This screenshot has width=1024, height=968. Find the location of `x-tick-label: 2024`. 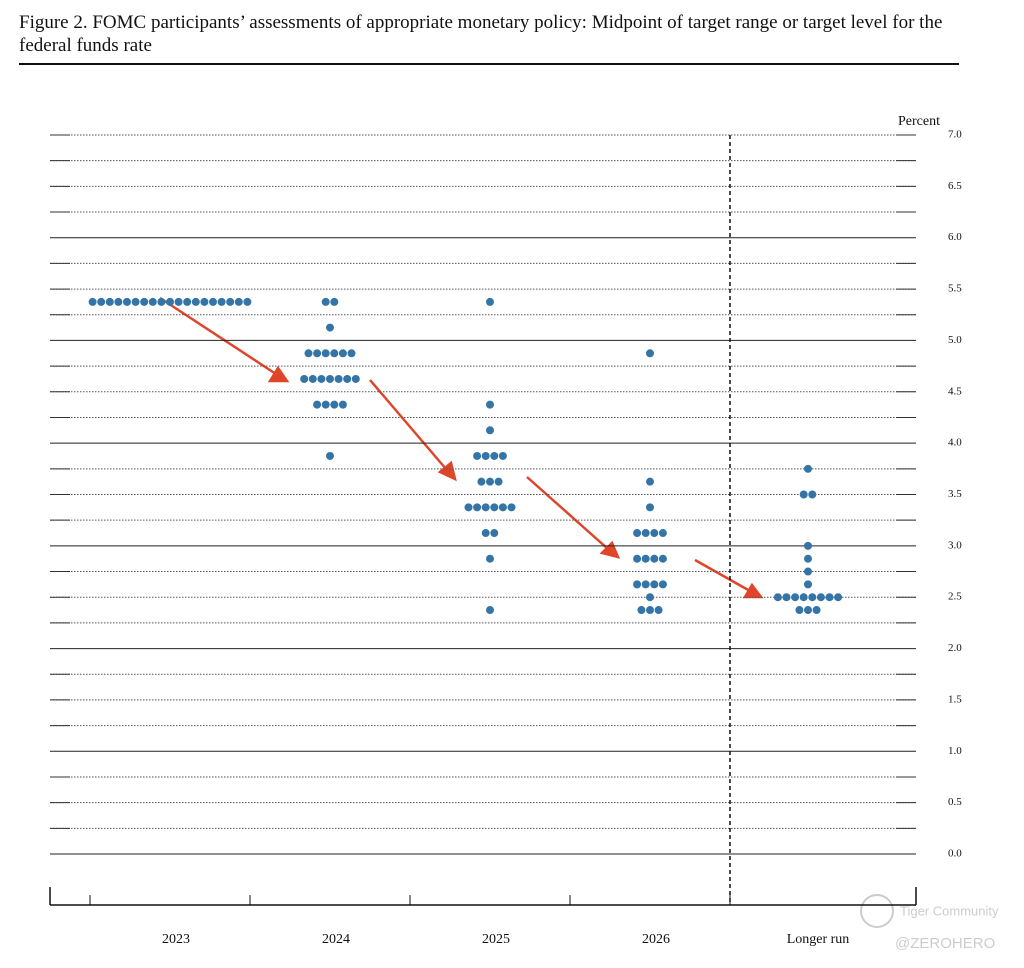

x-tick-label: 2024 is located at coordinates (336, 939).